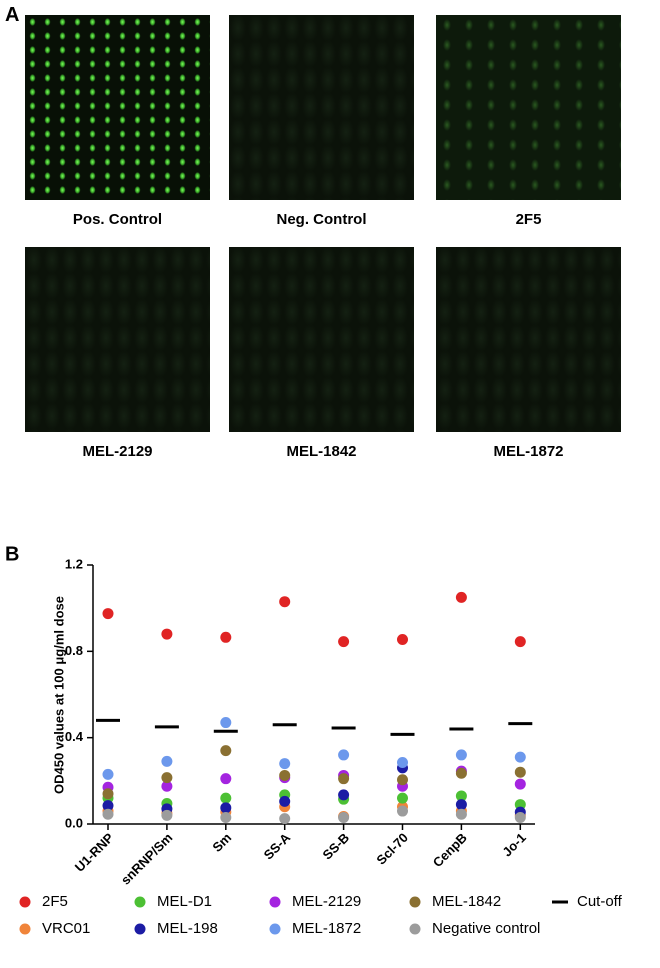 The width and height of the screenshot is (660, 968). Describe the element at coordinates (336, 846) in the screenshot. I see `x-tick-label: SS-B` at that location.